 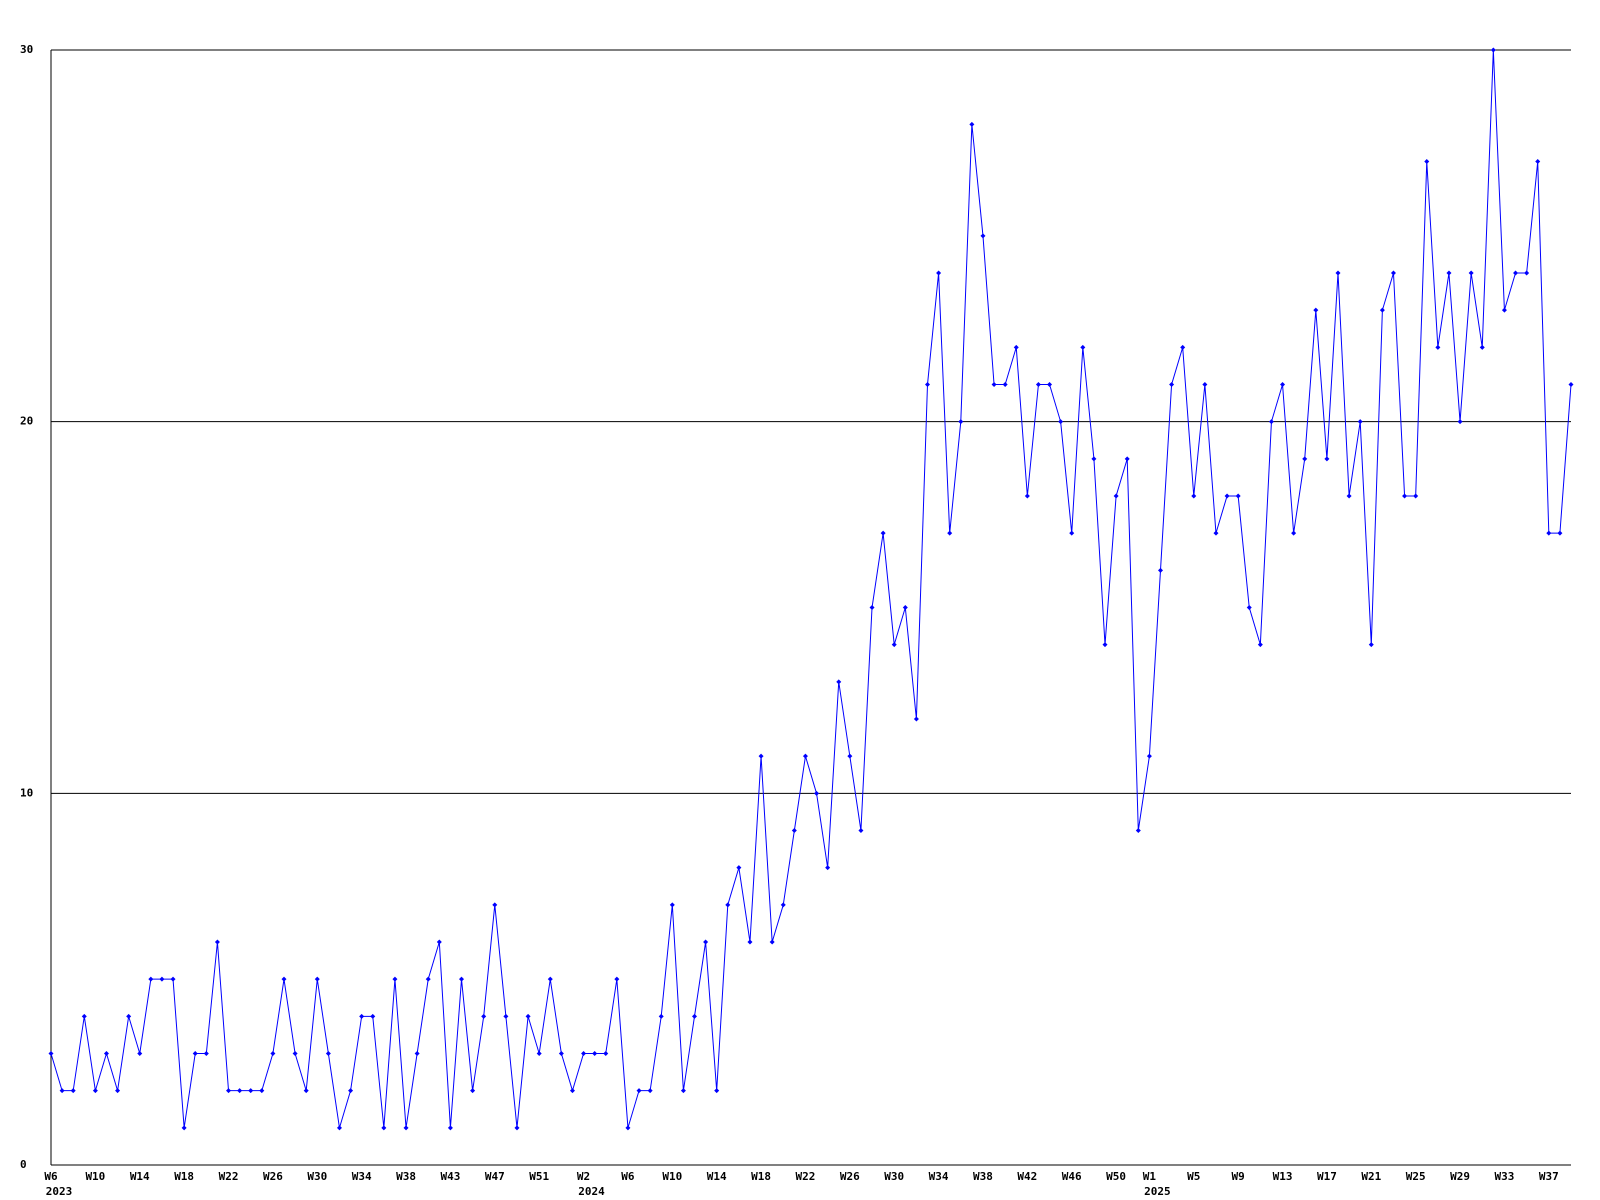 I want to click on year-label: 2023, so click(x=59, y=1191).